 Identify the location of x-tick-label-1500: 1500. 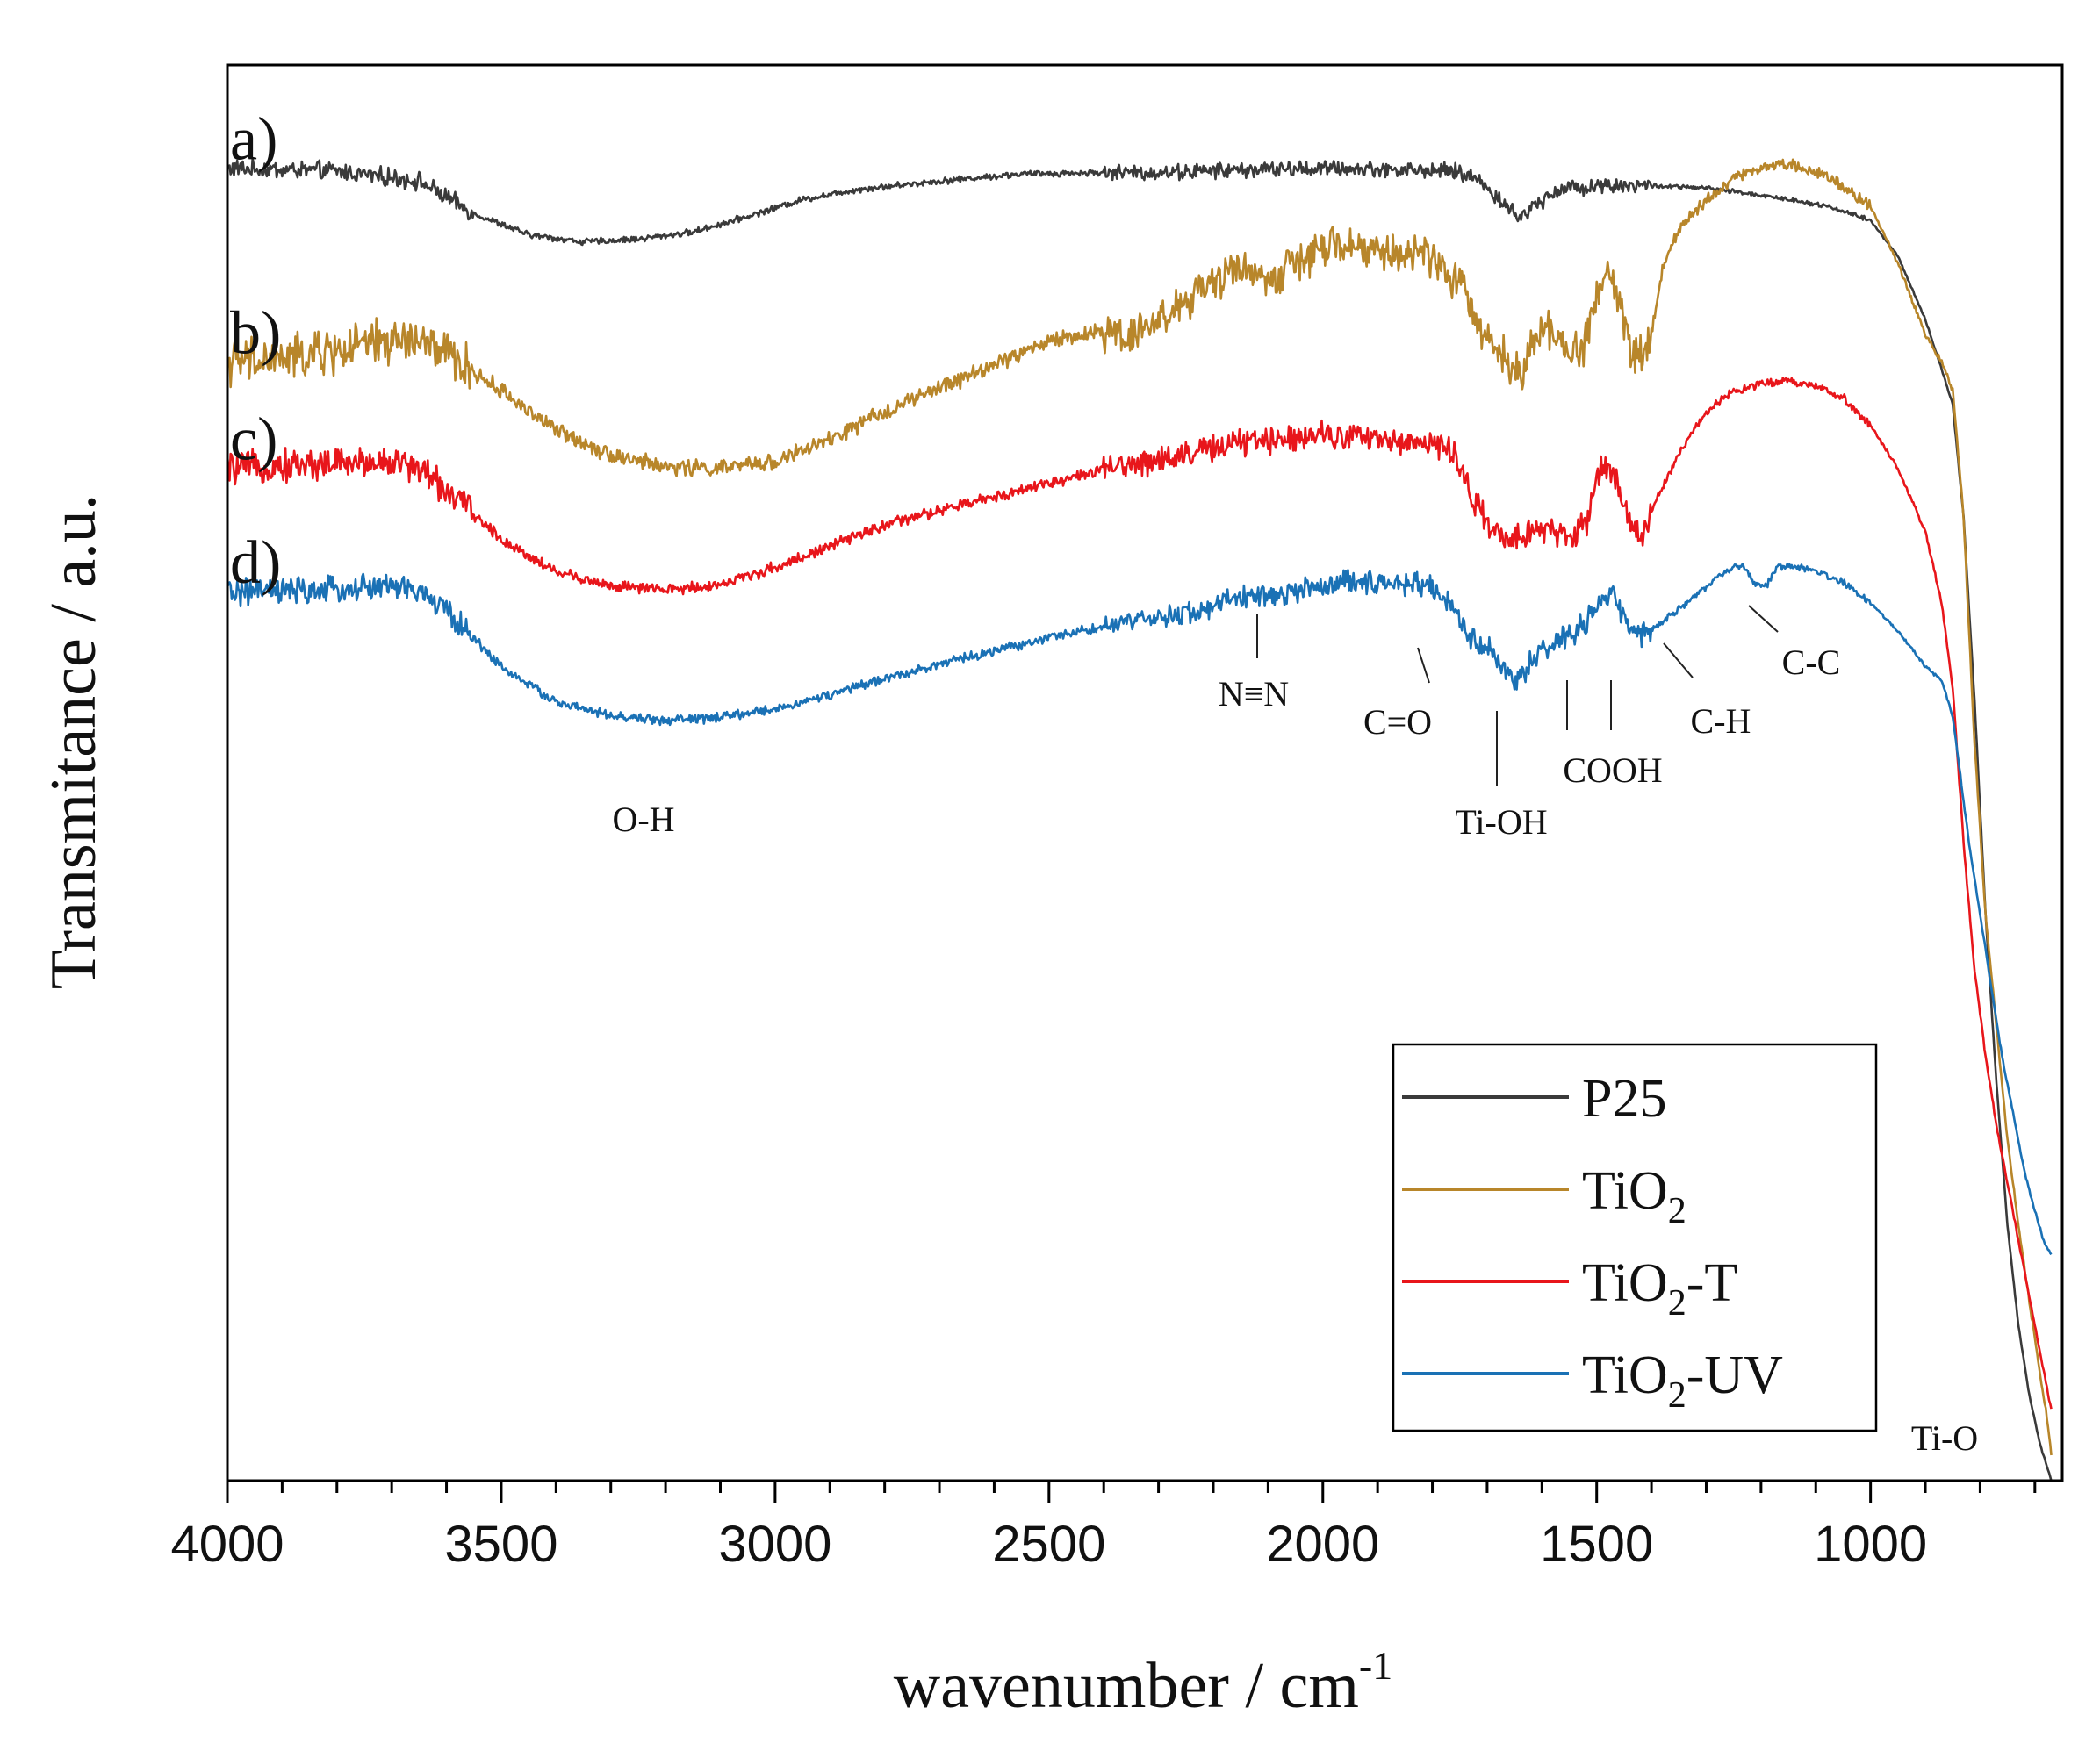
(1596, 1544).